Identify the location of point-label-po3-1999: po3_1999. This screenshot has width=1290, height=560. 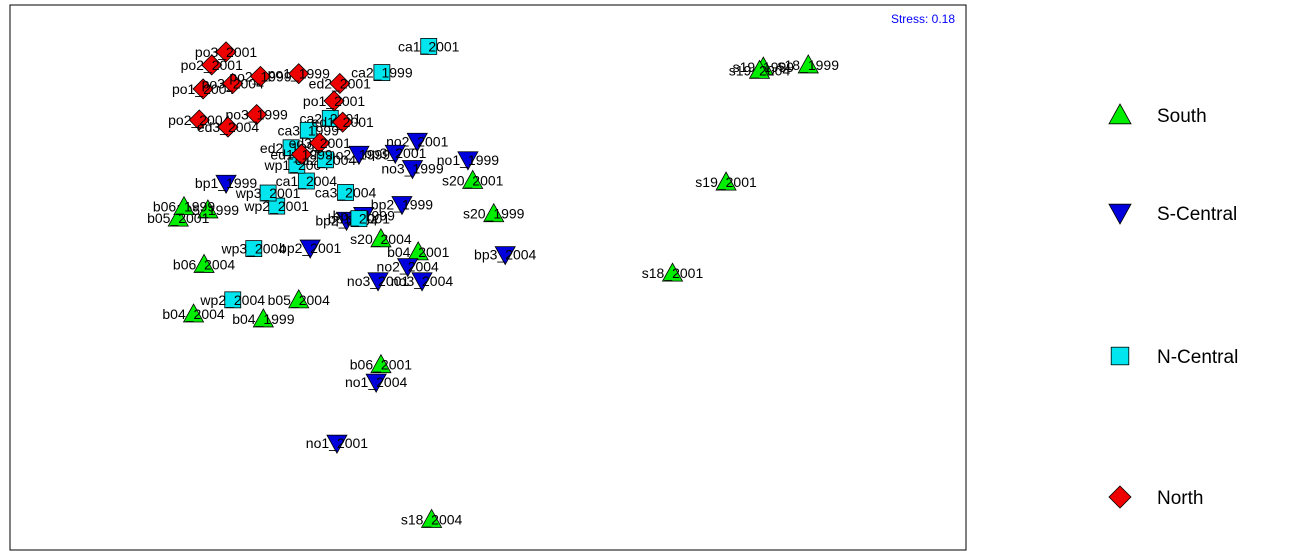
(256, 115).